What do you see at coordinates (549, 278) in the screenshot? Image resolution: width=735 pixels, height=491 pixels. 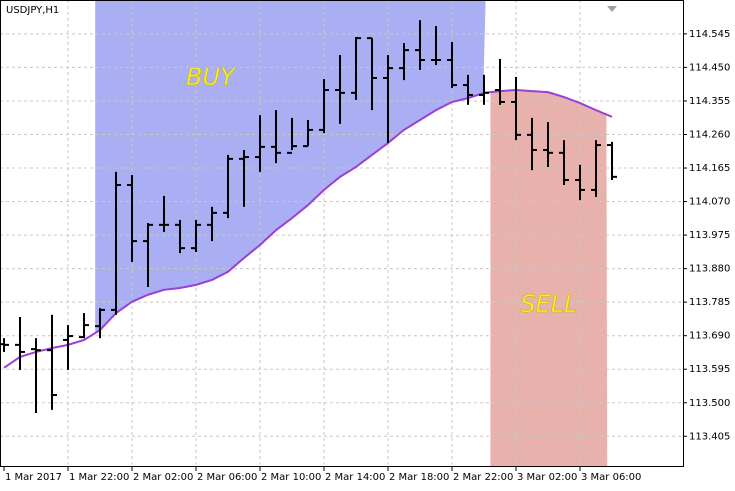 I see `zone` at bounding box center [549, 278].